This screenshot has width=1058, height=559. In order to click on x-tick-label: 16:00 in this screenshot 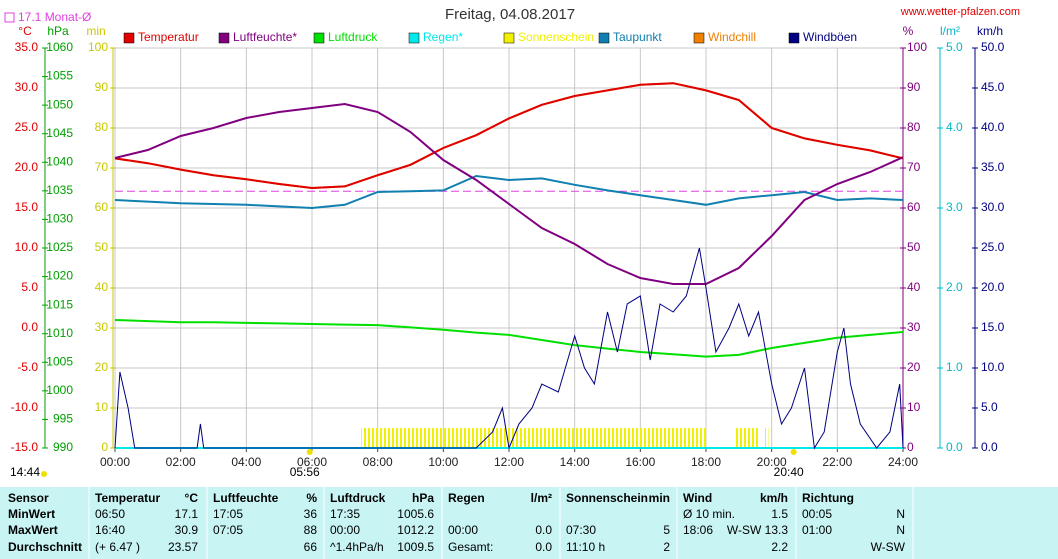, I will do `click(640, 462)`.